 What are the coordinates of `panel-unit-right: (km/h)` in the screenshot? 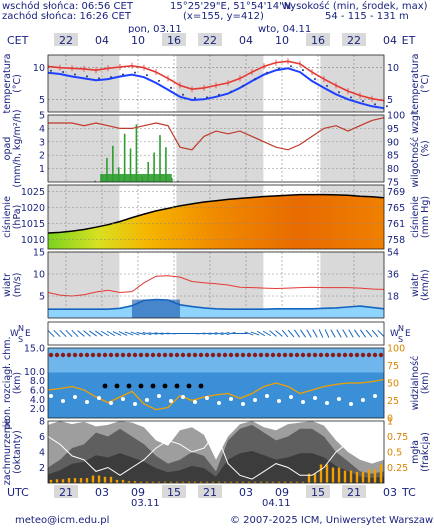 It's located at (425, 284).